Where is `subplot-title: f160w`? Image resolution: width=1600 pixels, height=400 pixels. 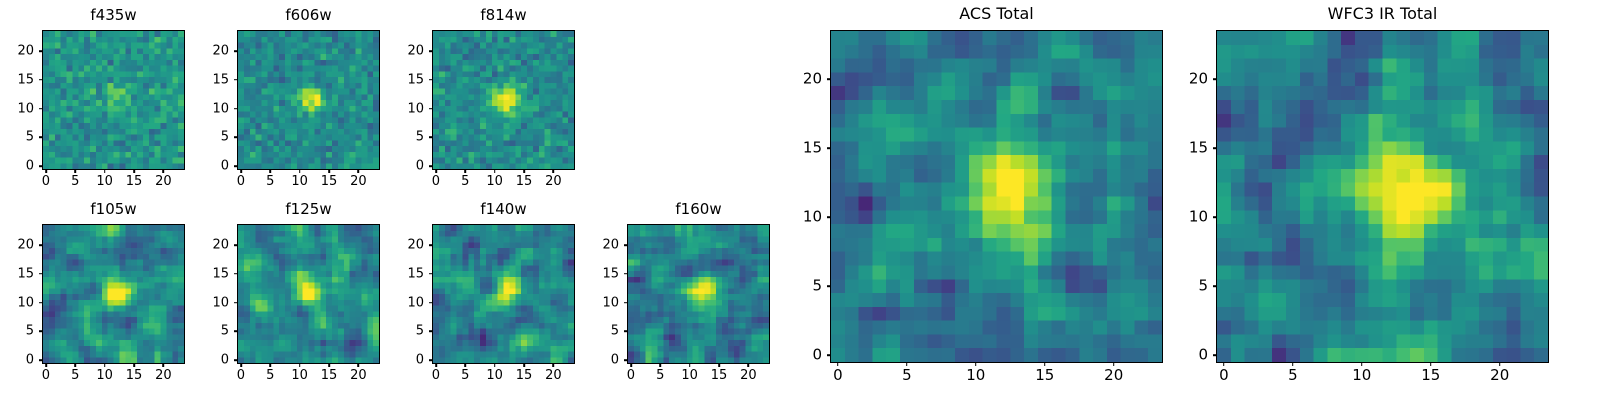 subplot-title: f160w is located at coordinates (698, 209).